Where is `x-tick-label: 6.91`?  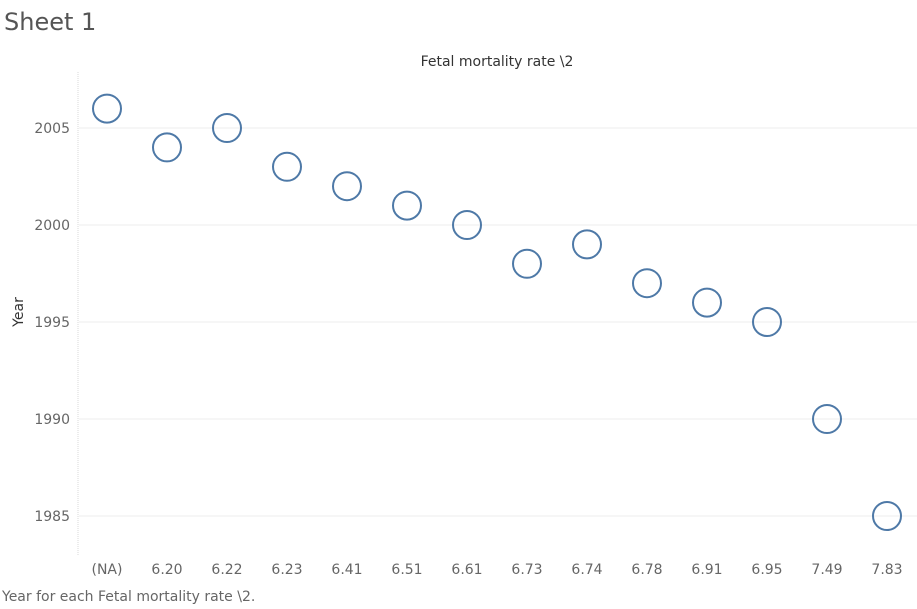
x-tick-label: 6.91 is located at coordinates (706, 570).